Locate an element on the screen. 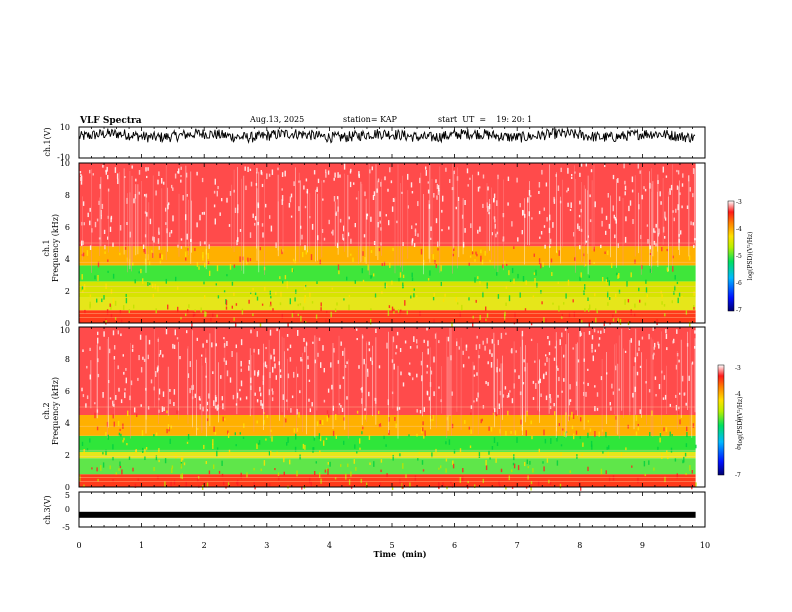 The image size is (792, 612). ch1-waveform-trace is located at coordinates (387, 136).